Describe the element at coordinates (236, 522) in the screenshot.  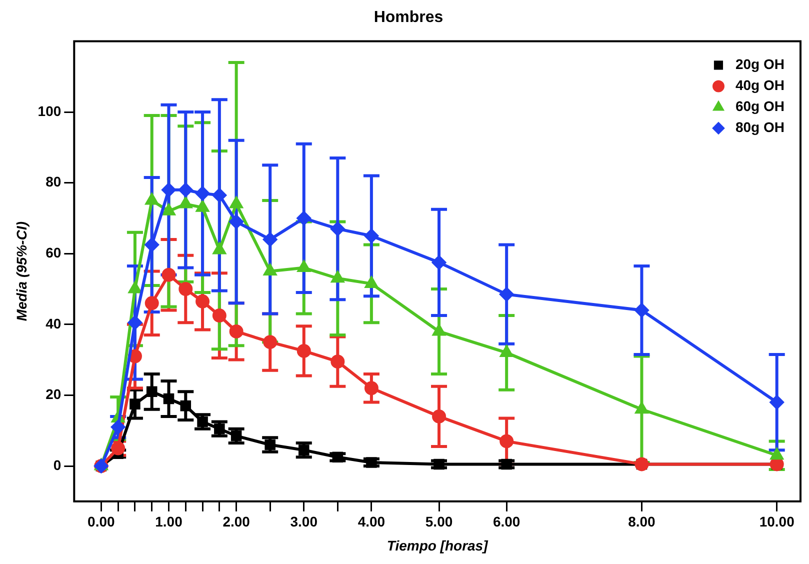
I see `x-tick-label: 2.00` at that location.